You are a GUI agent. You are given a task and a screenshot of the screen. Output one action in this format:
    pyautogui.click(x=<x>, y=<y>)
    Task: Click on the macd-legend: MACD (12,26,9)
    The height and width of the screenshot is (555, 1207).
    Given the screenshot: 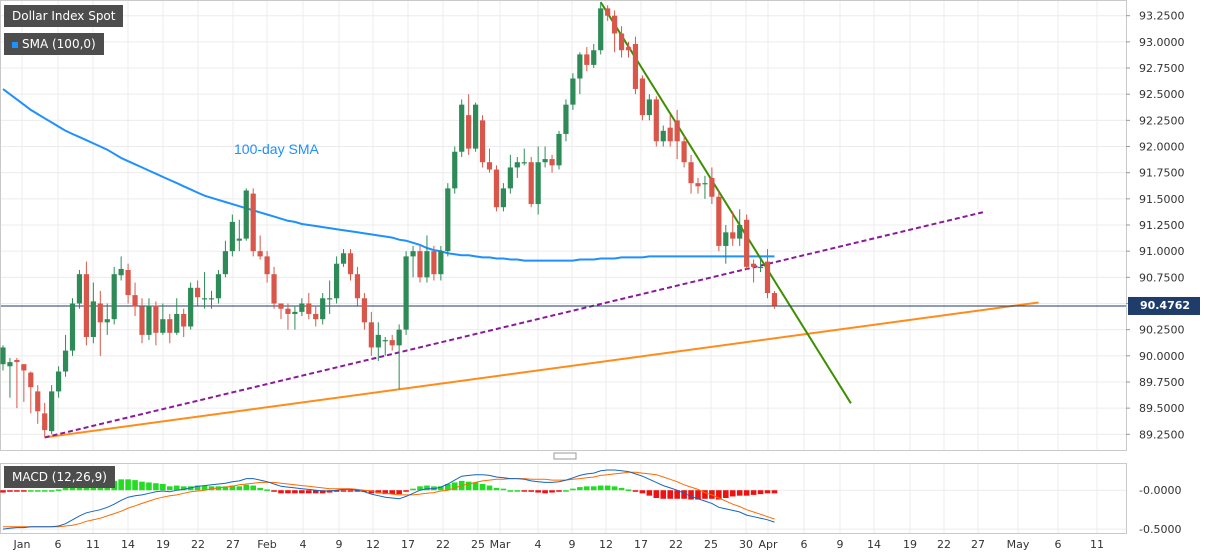 What is the action you would take?
    pyautogui.click(x=59, y=477)
    